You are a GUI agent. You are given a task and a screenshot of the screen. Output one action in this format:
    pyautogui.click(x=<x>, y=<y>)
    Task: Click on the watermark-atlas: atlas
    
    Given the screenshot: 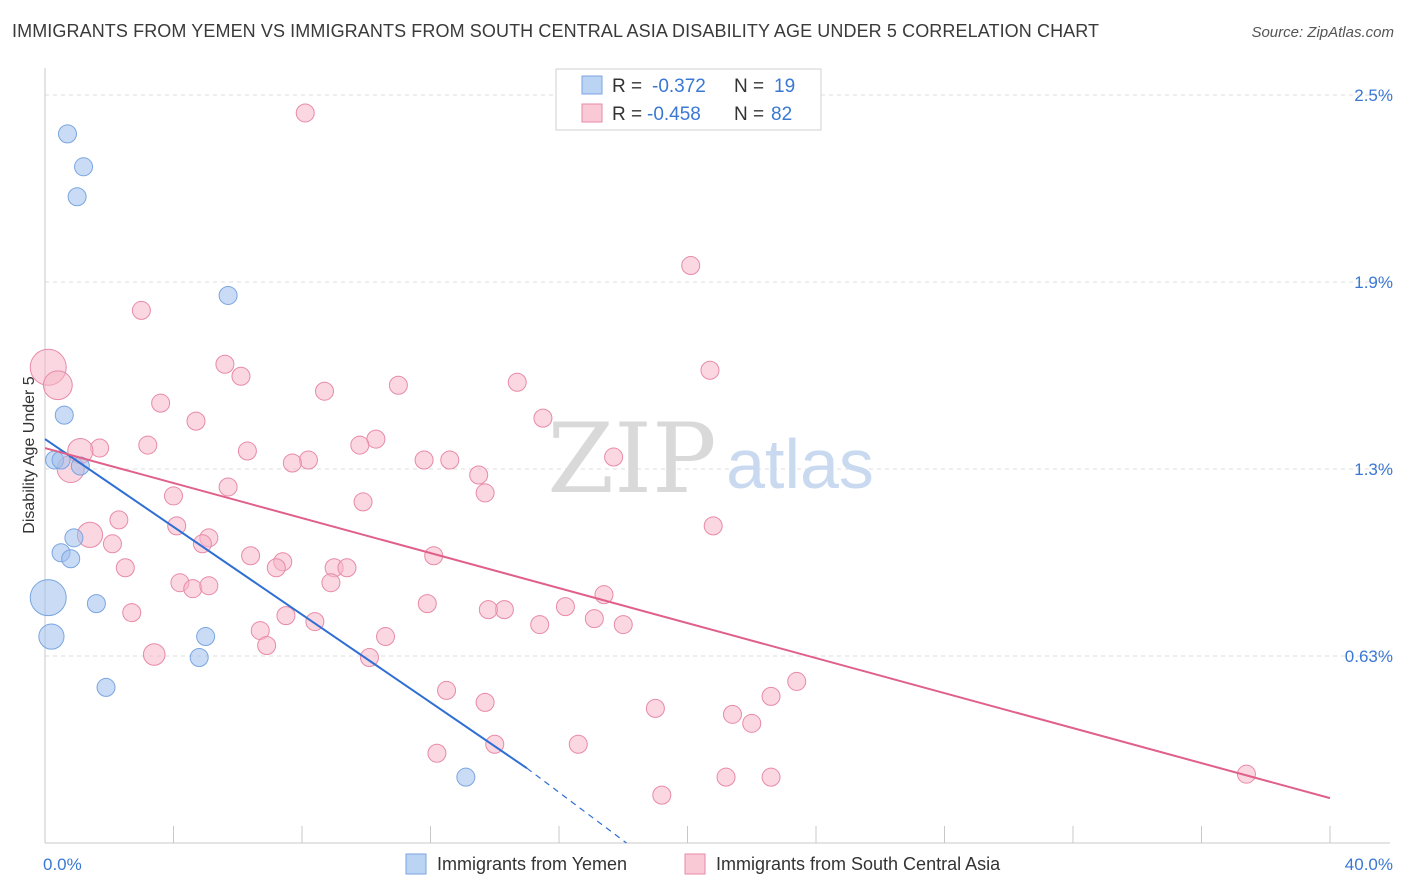 What is the action you would take?
    pyautogui.click(x=800, y=464)
    